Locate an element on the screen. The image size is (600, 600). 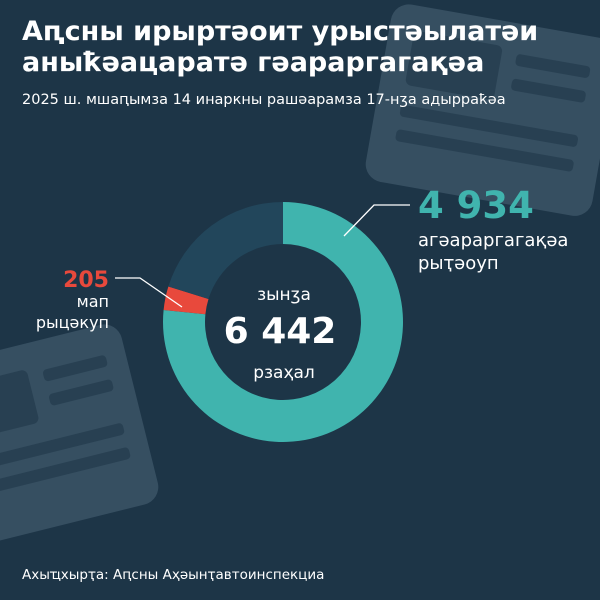
rejected-label-line-1: мап is located at coordinates (93, 301).